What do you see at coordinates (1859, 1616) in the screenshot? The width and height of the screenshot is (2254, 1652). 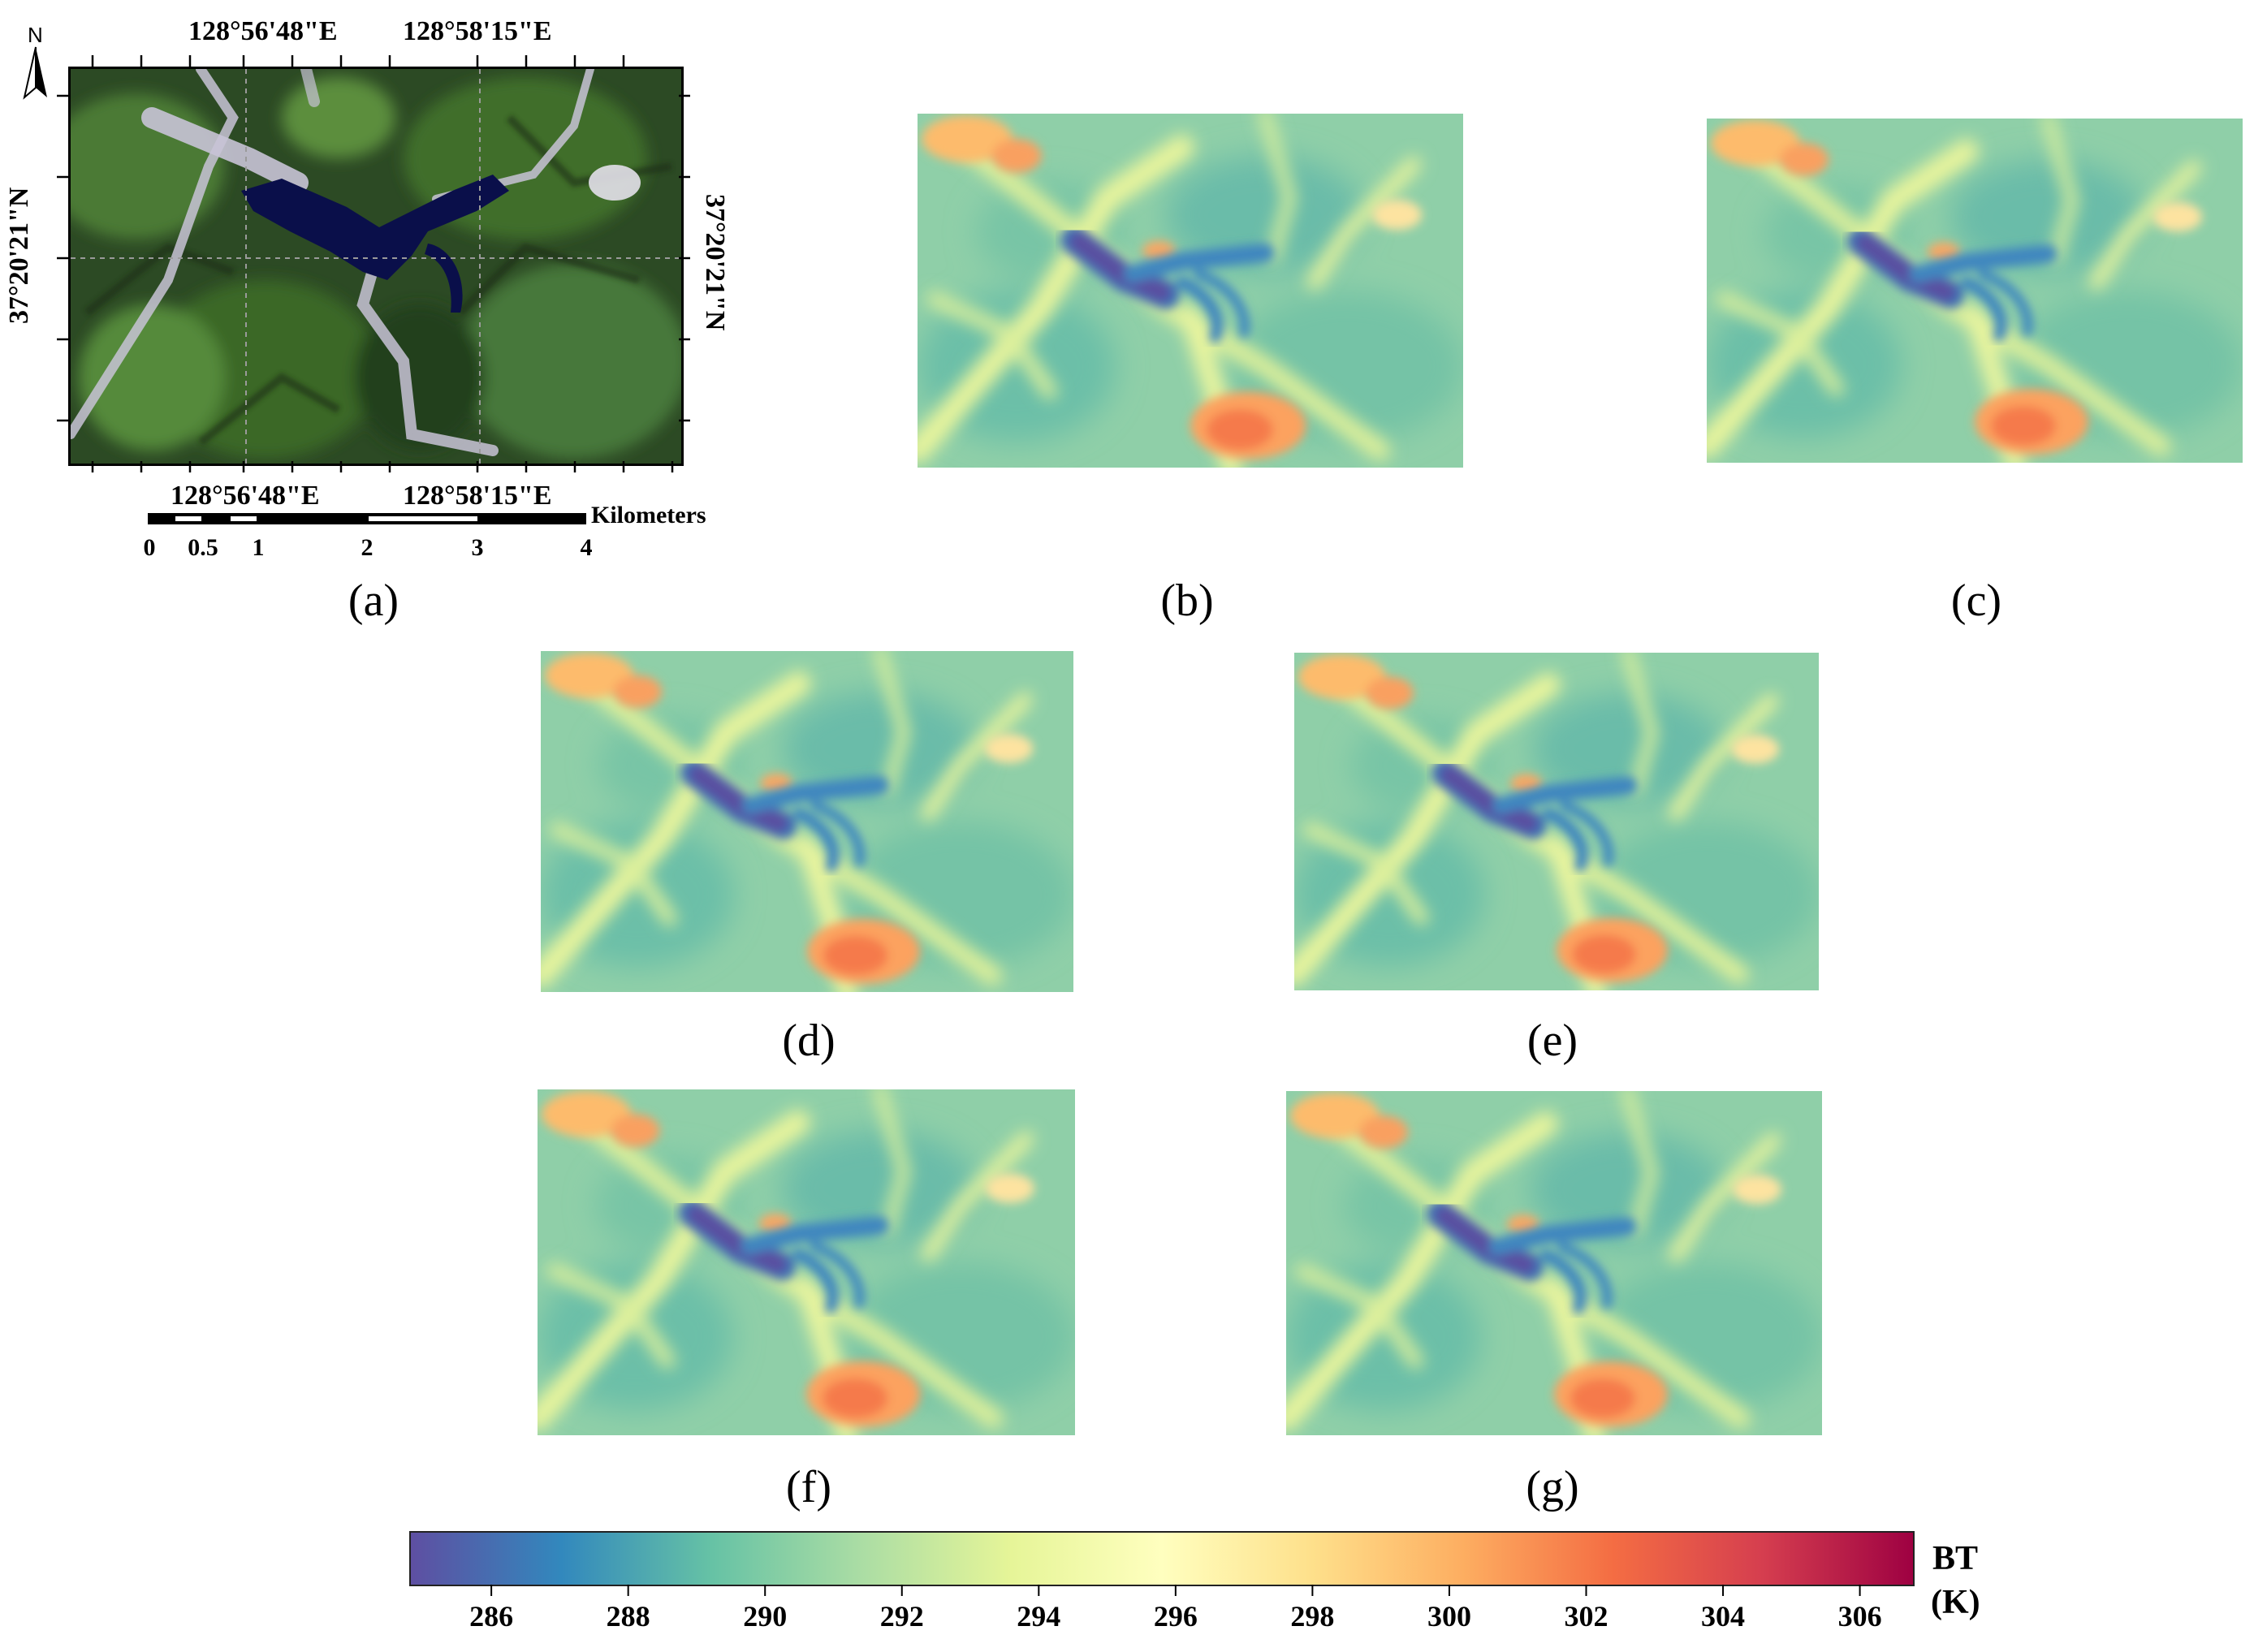 I see `colorbar-tick-label: 306` at bounding box center [1859, 1616].